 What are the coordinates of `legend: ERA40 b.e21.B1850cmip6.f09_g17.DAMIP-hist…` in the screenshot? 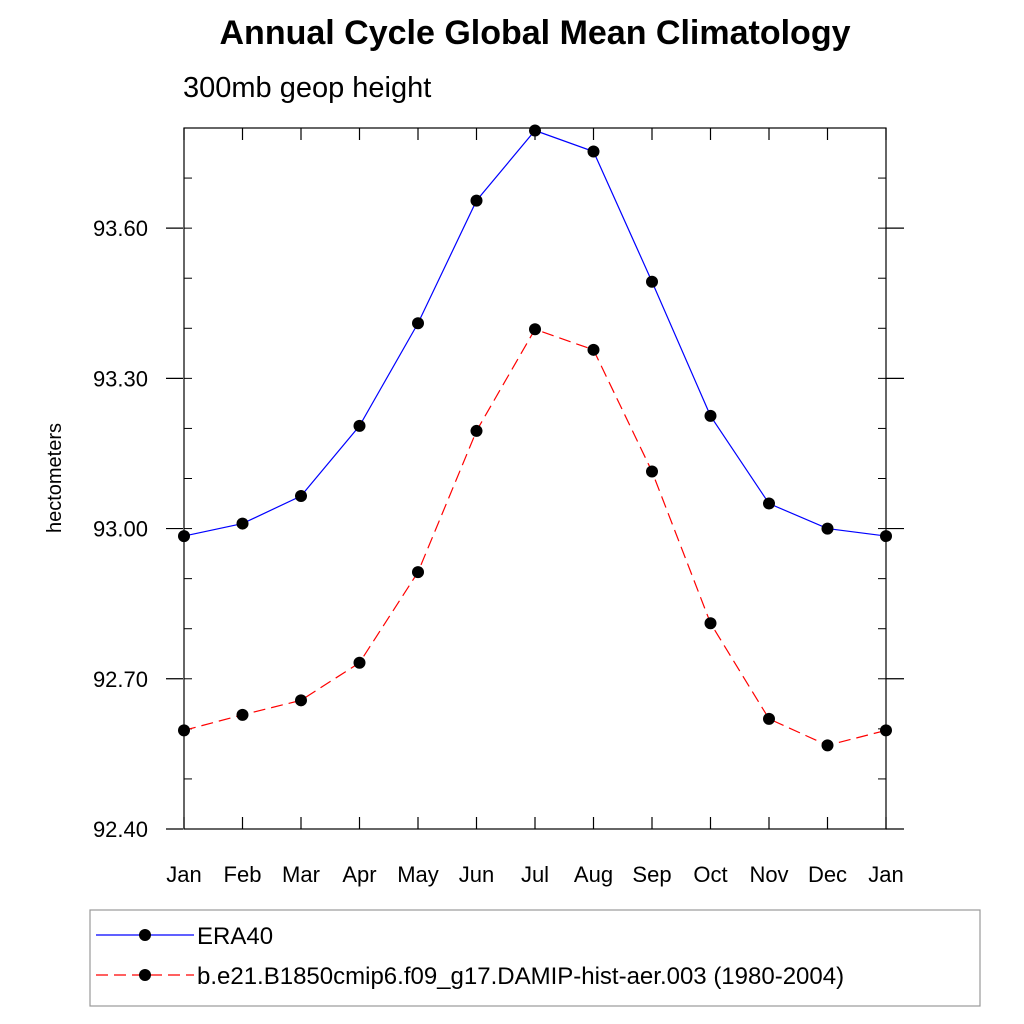 It's located at (470, 956).